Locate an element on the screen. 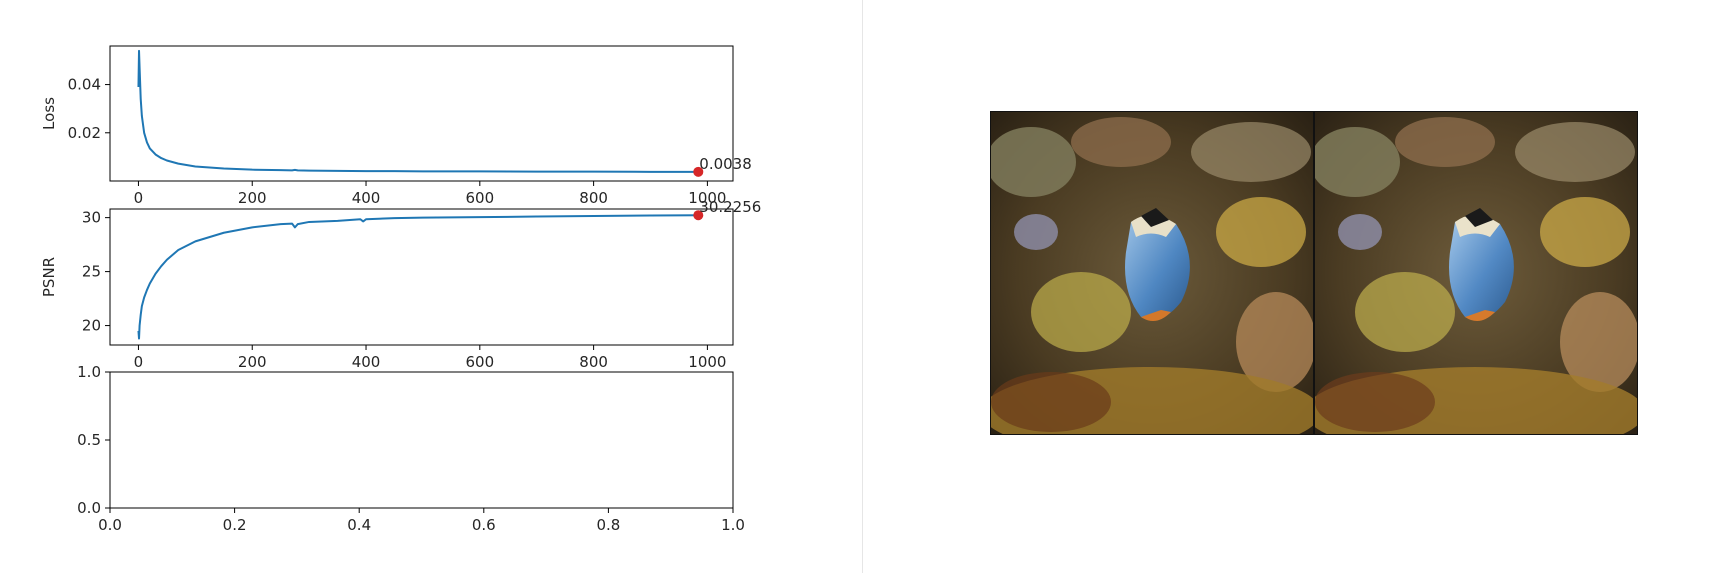  final-value-label: 0.0038 is located at coordinates (725, 164).